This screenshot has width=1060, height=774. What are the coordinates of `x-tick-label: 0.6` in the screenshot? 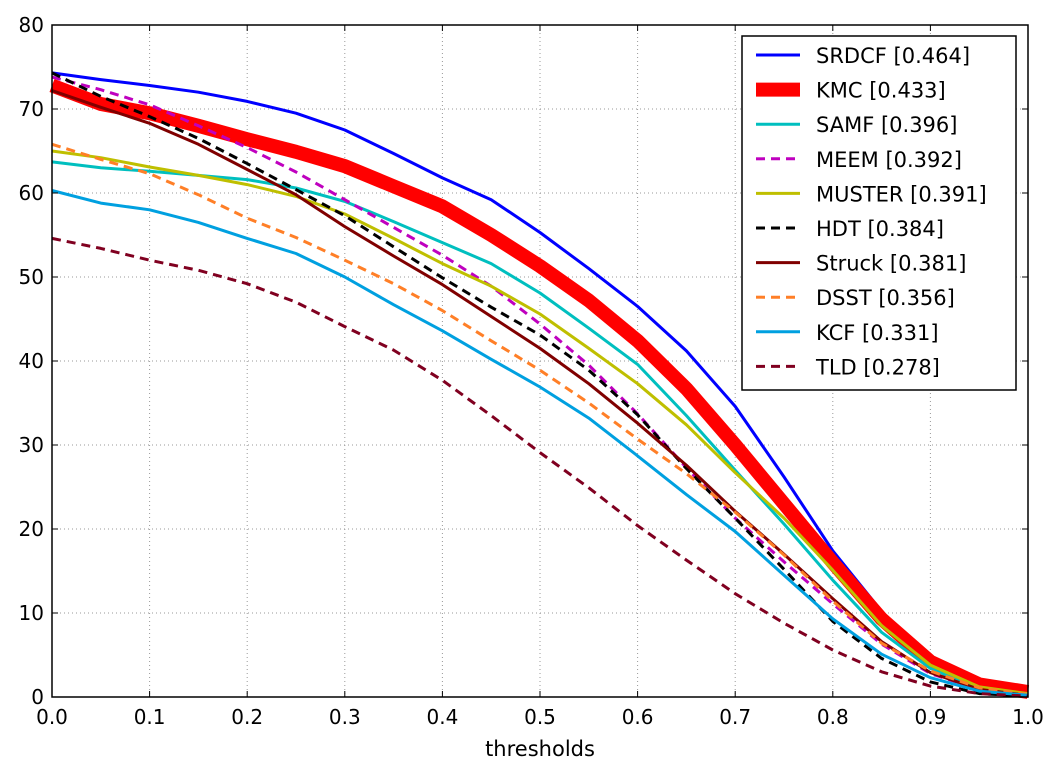 It's located at (638, 717).